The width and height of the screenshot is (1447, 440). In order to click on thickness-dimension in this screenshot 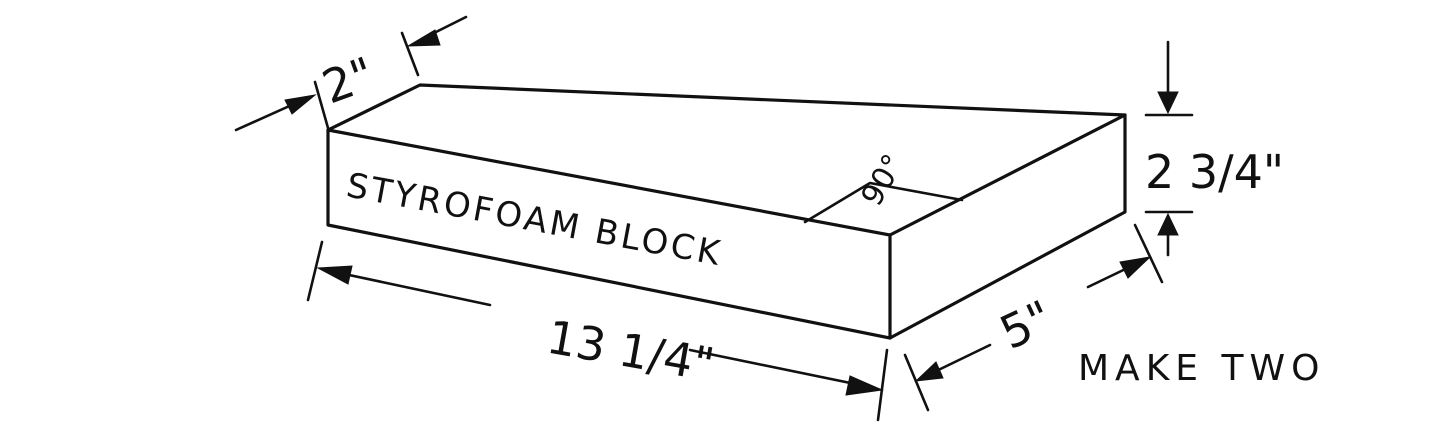, I will do `click(351, 73)`.